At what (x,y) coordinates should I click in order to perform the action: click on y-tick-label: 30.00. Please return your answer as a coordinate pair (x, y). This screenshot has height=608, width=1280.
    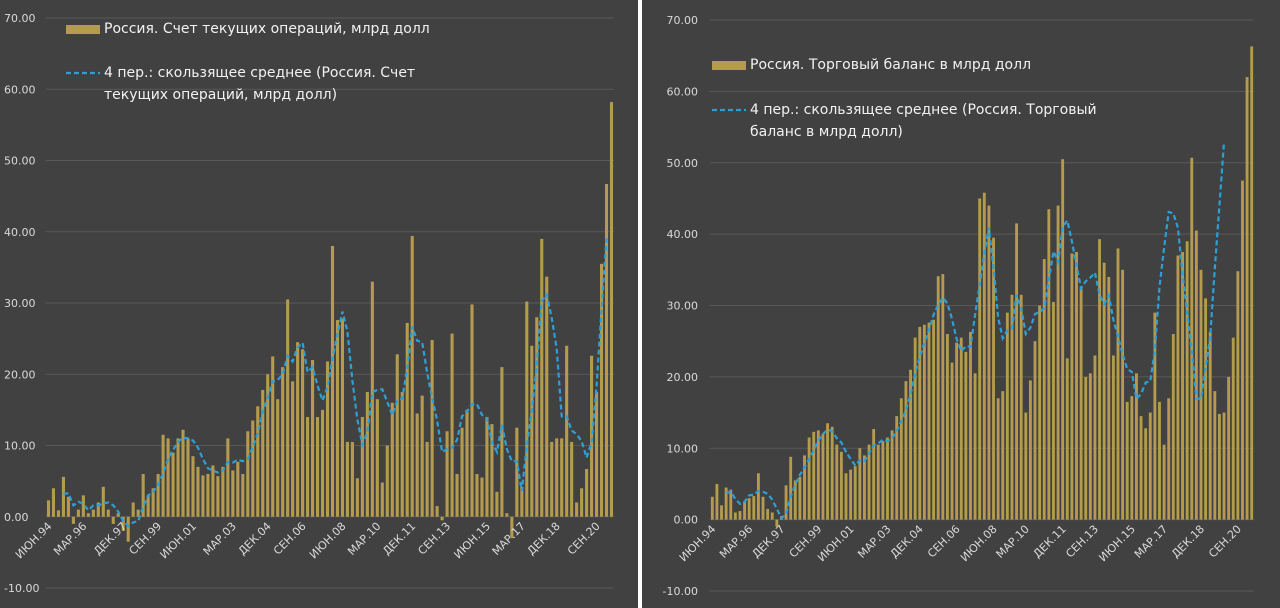
    Looking at the image, I should click on (683, 306).